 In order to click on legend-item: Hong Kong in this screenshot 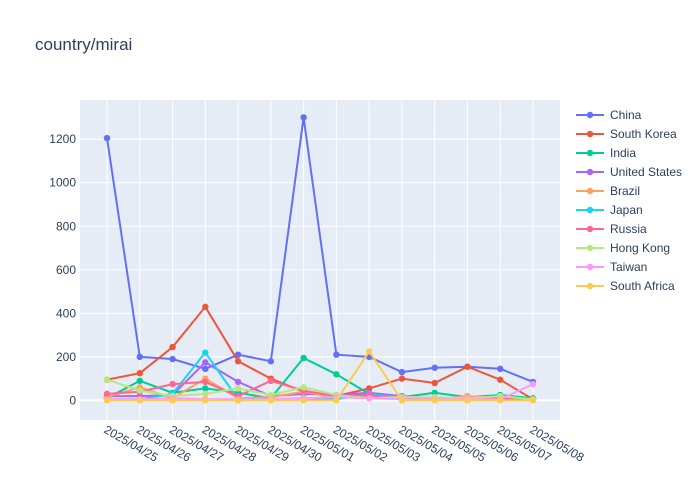, I will do `click(623, 248)`.